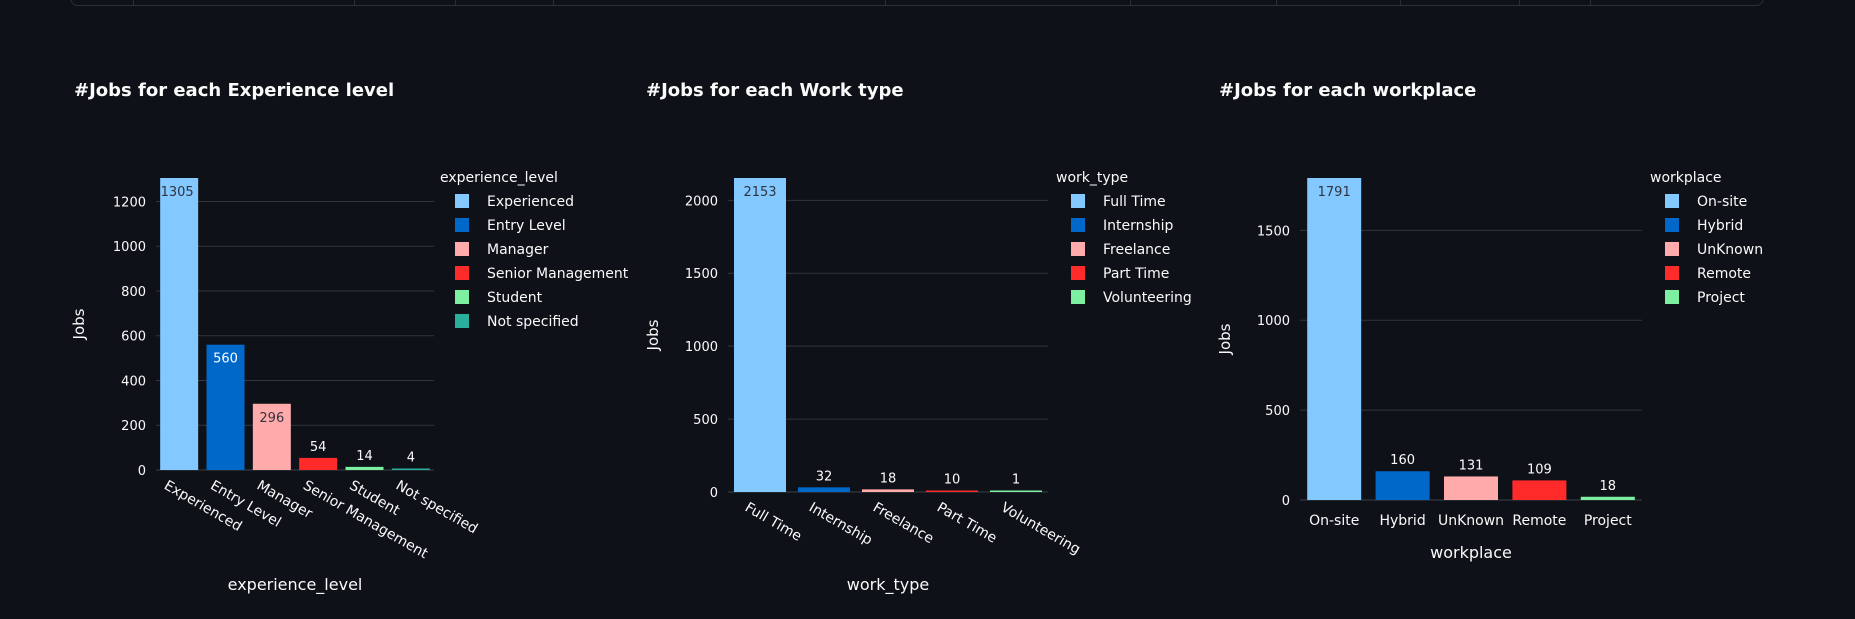 The width and height of the screenshot is (1855, 619). What do you see at coordinates (888, 490) in the screenshot?
I see `bar-freelance` at bounding box center [888, 490].